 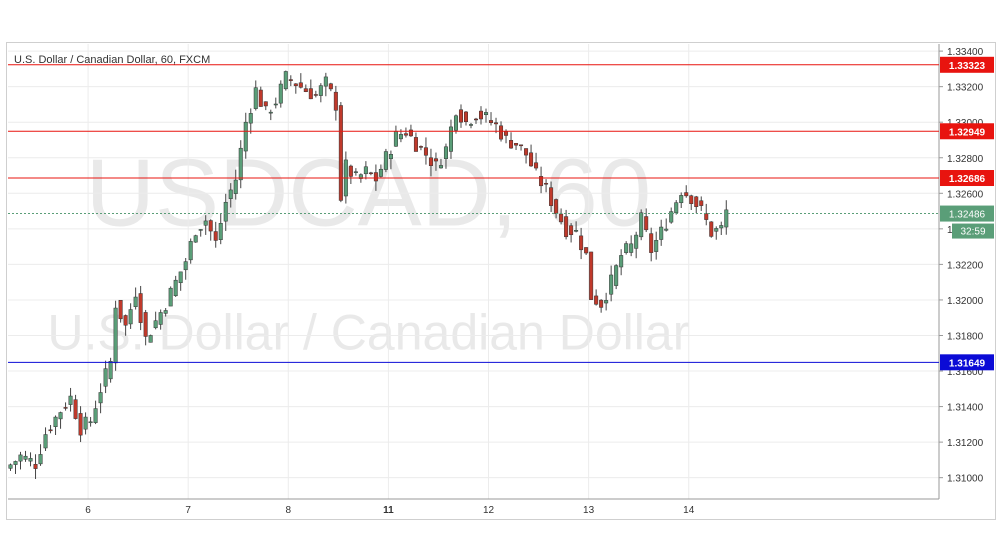 I want to click on y-tick-label: 1.33200, so click(x=965, y=88).